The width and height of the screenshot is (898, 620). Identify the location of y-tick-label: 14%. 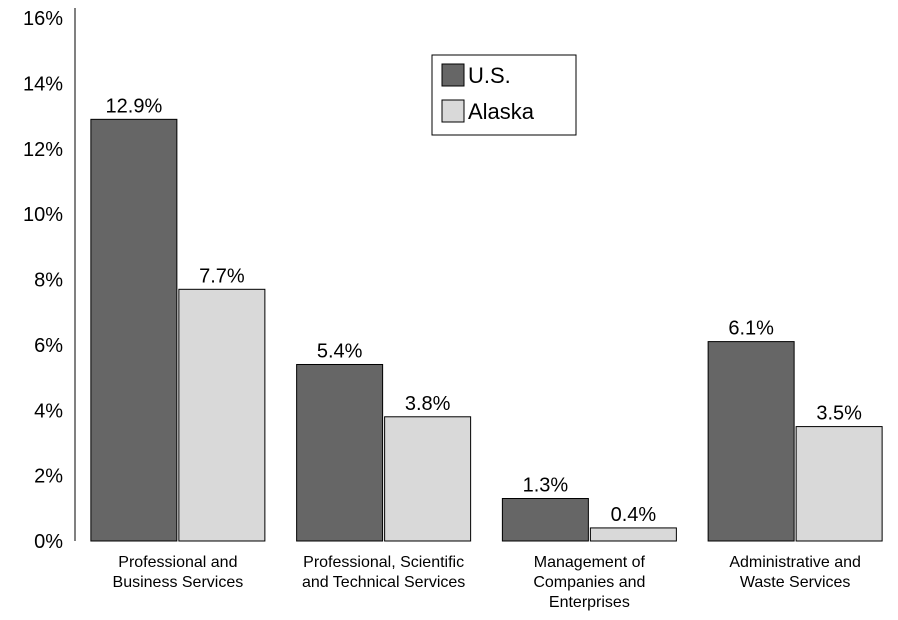
(43, 84).